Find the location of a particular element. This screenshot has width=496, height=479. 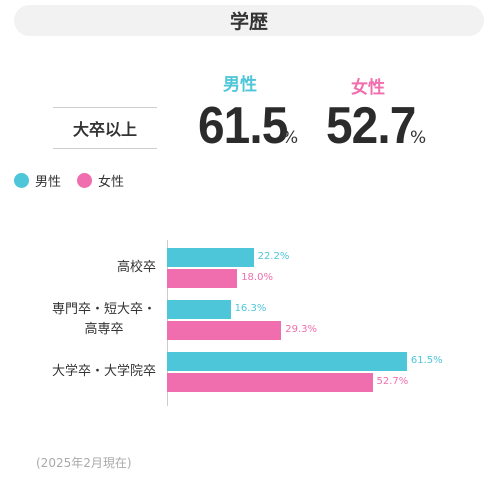

footnote: (2025年2月現在) is located at coordinates (84, 463).